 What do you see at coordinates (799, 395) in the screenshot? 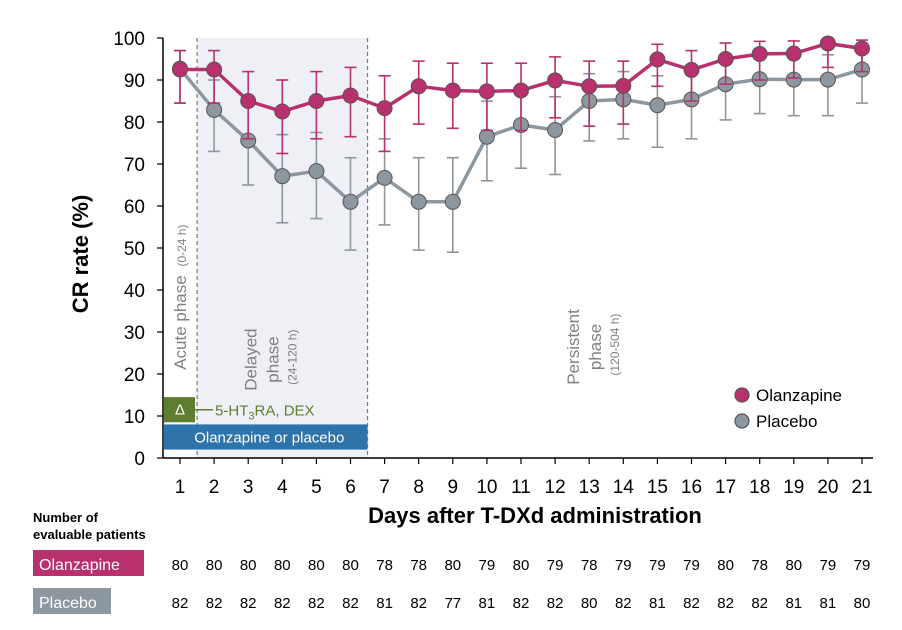
I see `legend-olanzapine-label: Olanzapine` at bounding box center [799, 395].